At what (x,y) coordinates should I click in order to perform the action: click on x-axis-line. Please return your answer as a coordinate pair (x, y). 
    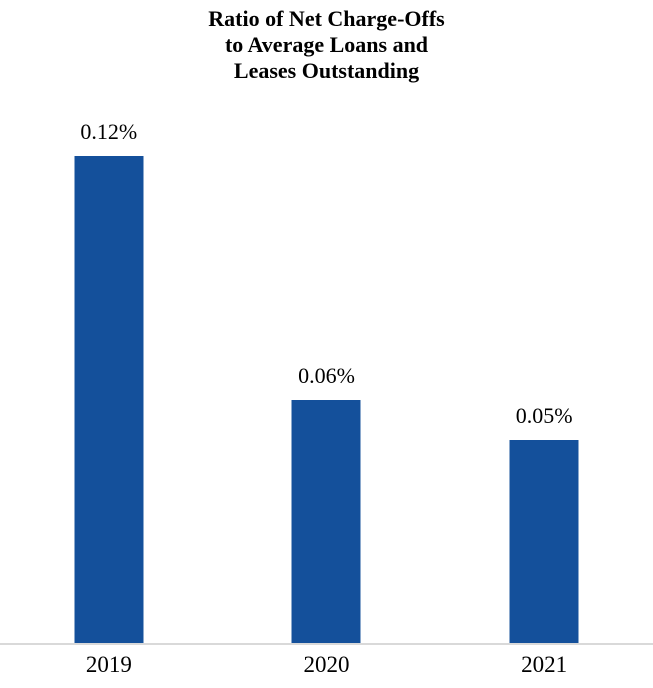
    Looking at the image, I should click on (326, 644).